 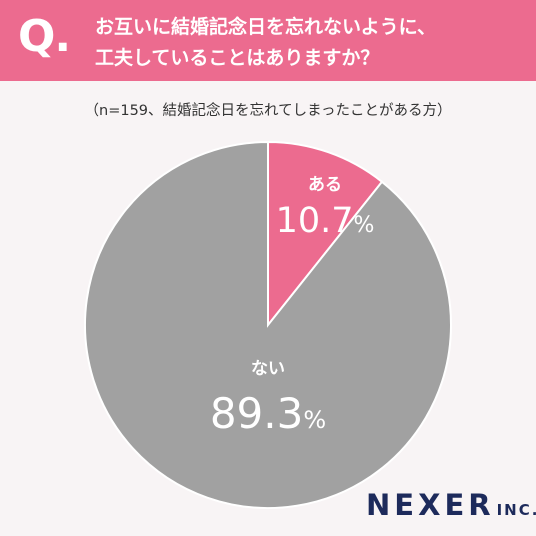 I want to click on slice-label-0: ある, so click(x=325, y=185).